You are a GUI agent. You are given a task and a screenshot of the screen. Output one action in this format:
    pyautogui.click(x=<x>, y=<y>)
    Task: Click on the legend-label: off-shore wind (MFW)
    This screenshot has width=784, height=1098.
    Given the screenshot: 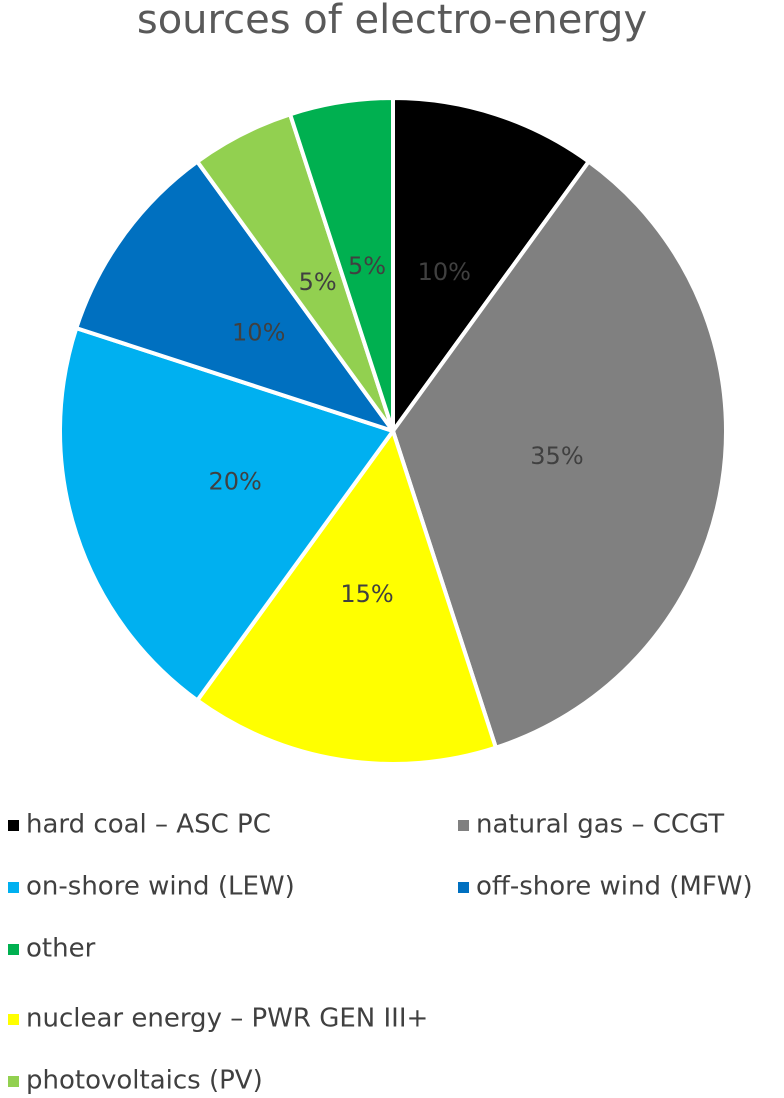 What is the action you would take?
    pyautogui.click(x=614, y=887)
    